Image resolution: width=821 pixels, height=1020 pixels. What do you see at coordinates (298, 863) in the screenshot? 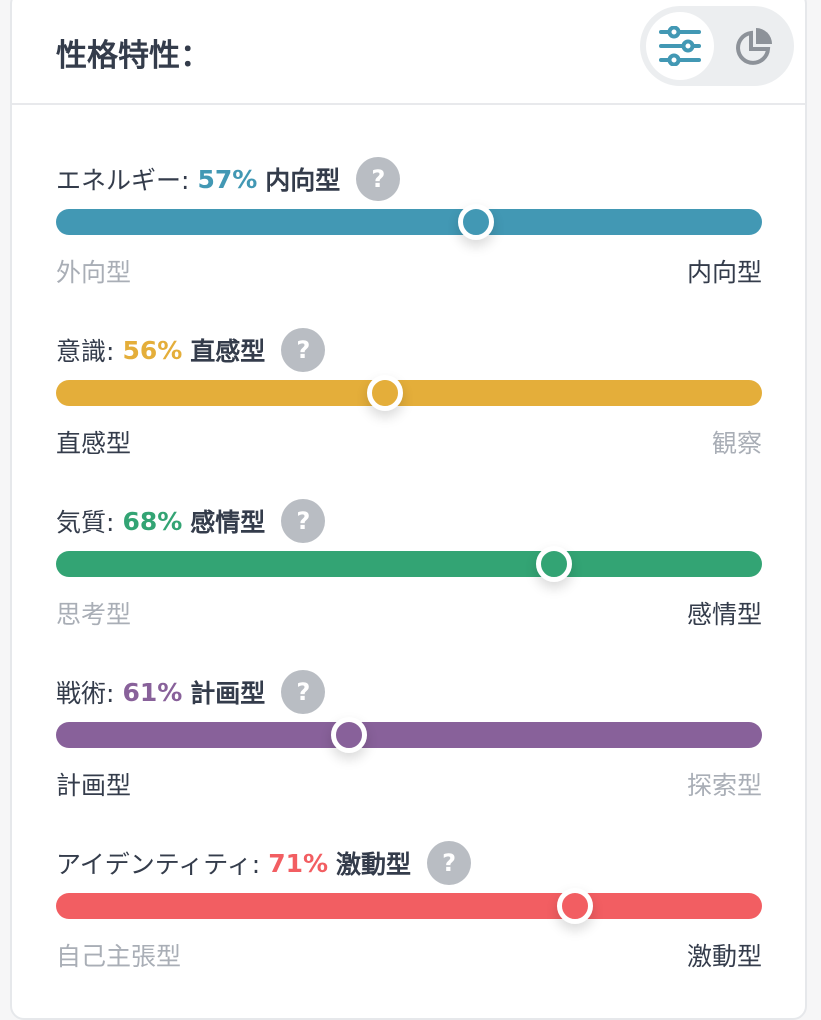
I see `trait-percent: 71%` at bounding box center [298, 863].